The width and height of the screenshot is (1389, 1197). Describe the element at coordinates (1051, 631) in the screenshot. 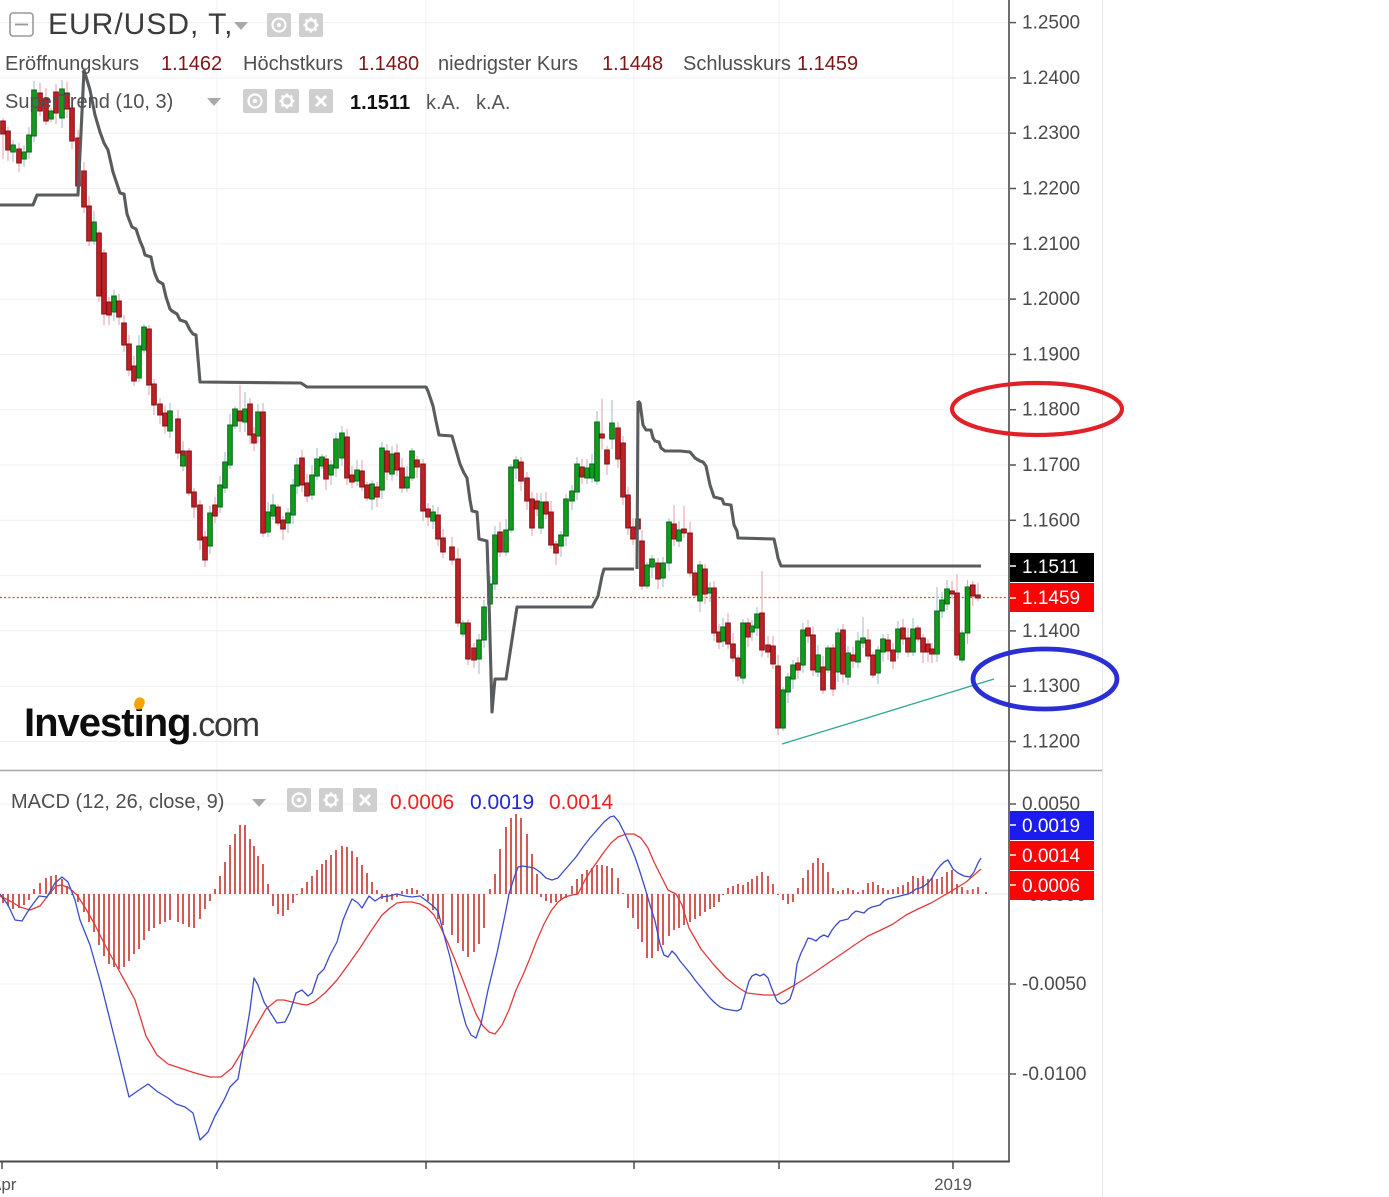

I see `svg-text: 1.1400` at that location.